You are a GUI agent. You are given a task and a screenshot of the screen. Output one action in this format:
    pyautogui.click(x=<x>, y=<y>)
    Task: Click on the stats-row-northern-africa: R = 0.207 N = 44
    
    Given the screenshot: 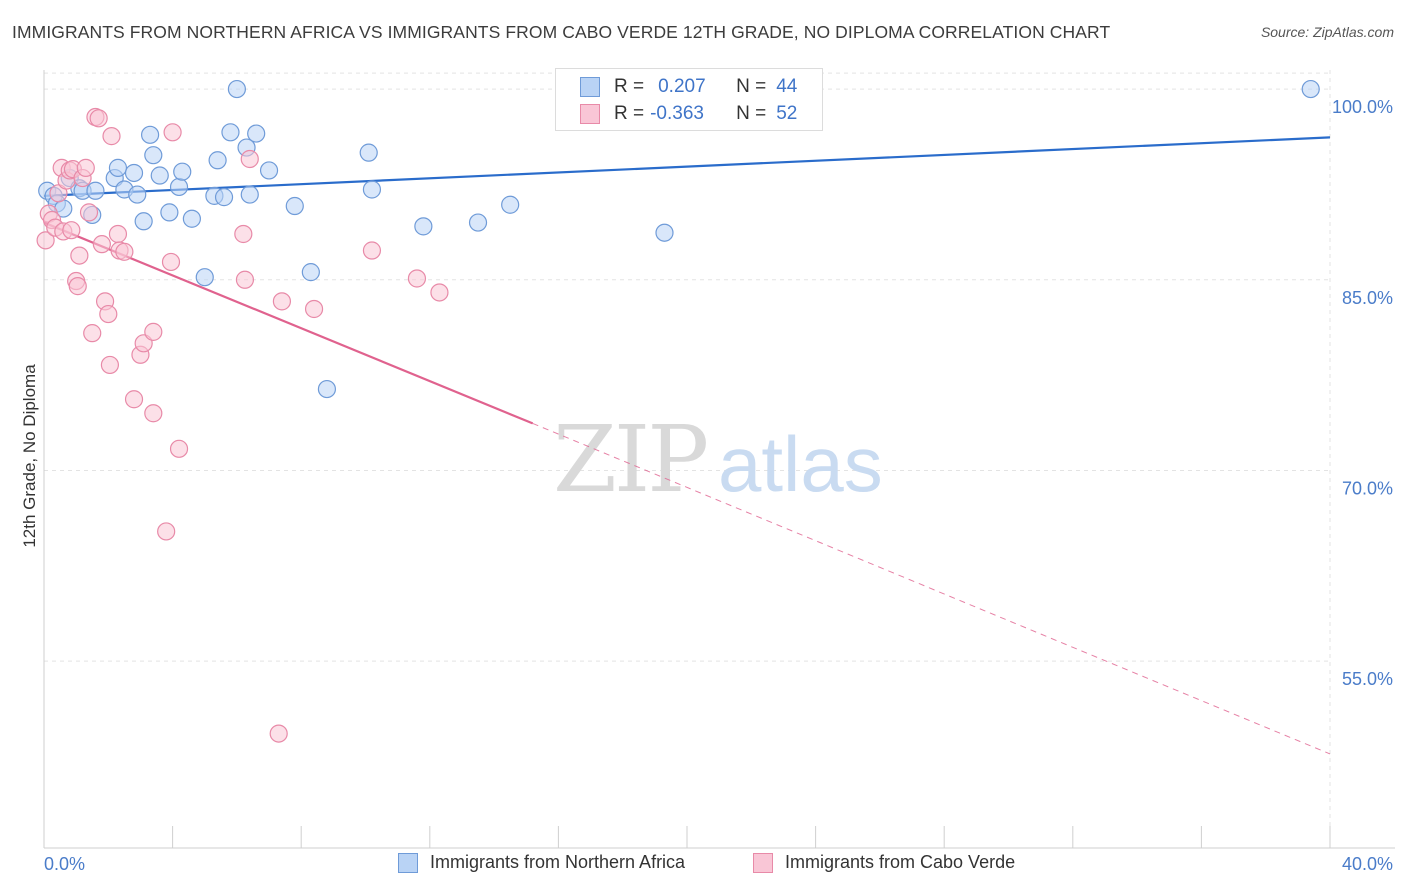 What is the action you would take?
    pyautogui.click(x=688, y=87)
    